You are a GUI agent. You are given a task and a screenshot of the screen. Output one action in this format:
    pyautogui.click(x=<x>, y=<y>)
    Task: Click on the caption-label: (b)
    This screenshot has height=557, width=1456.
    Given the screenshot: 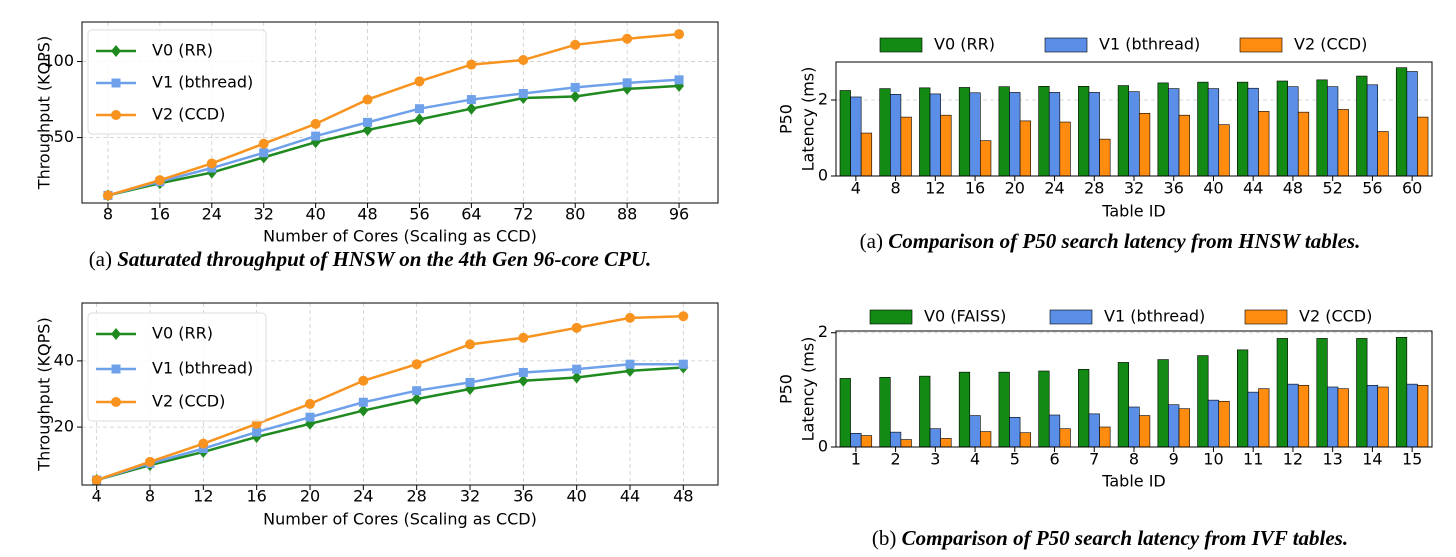 What is the action you would take?
    pyautogui.click(x=884, y=538)
    